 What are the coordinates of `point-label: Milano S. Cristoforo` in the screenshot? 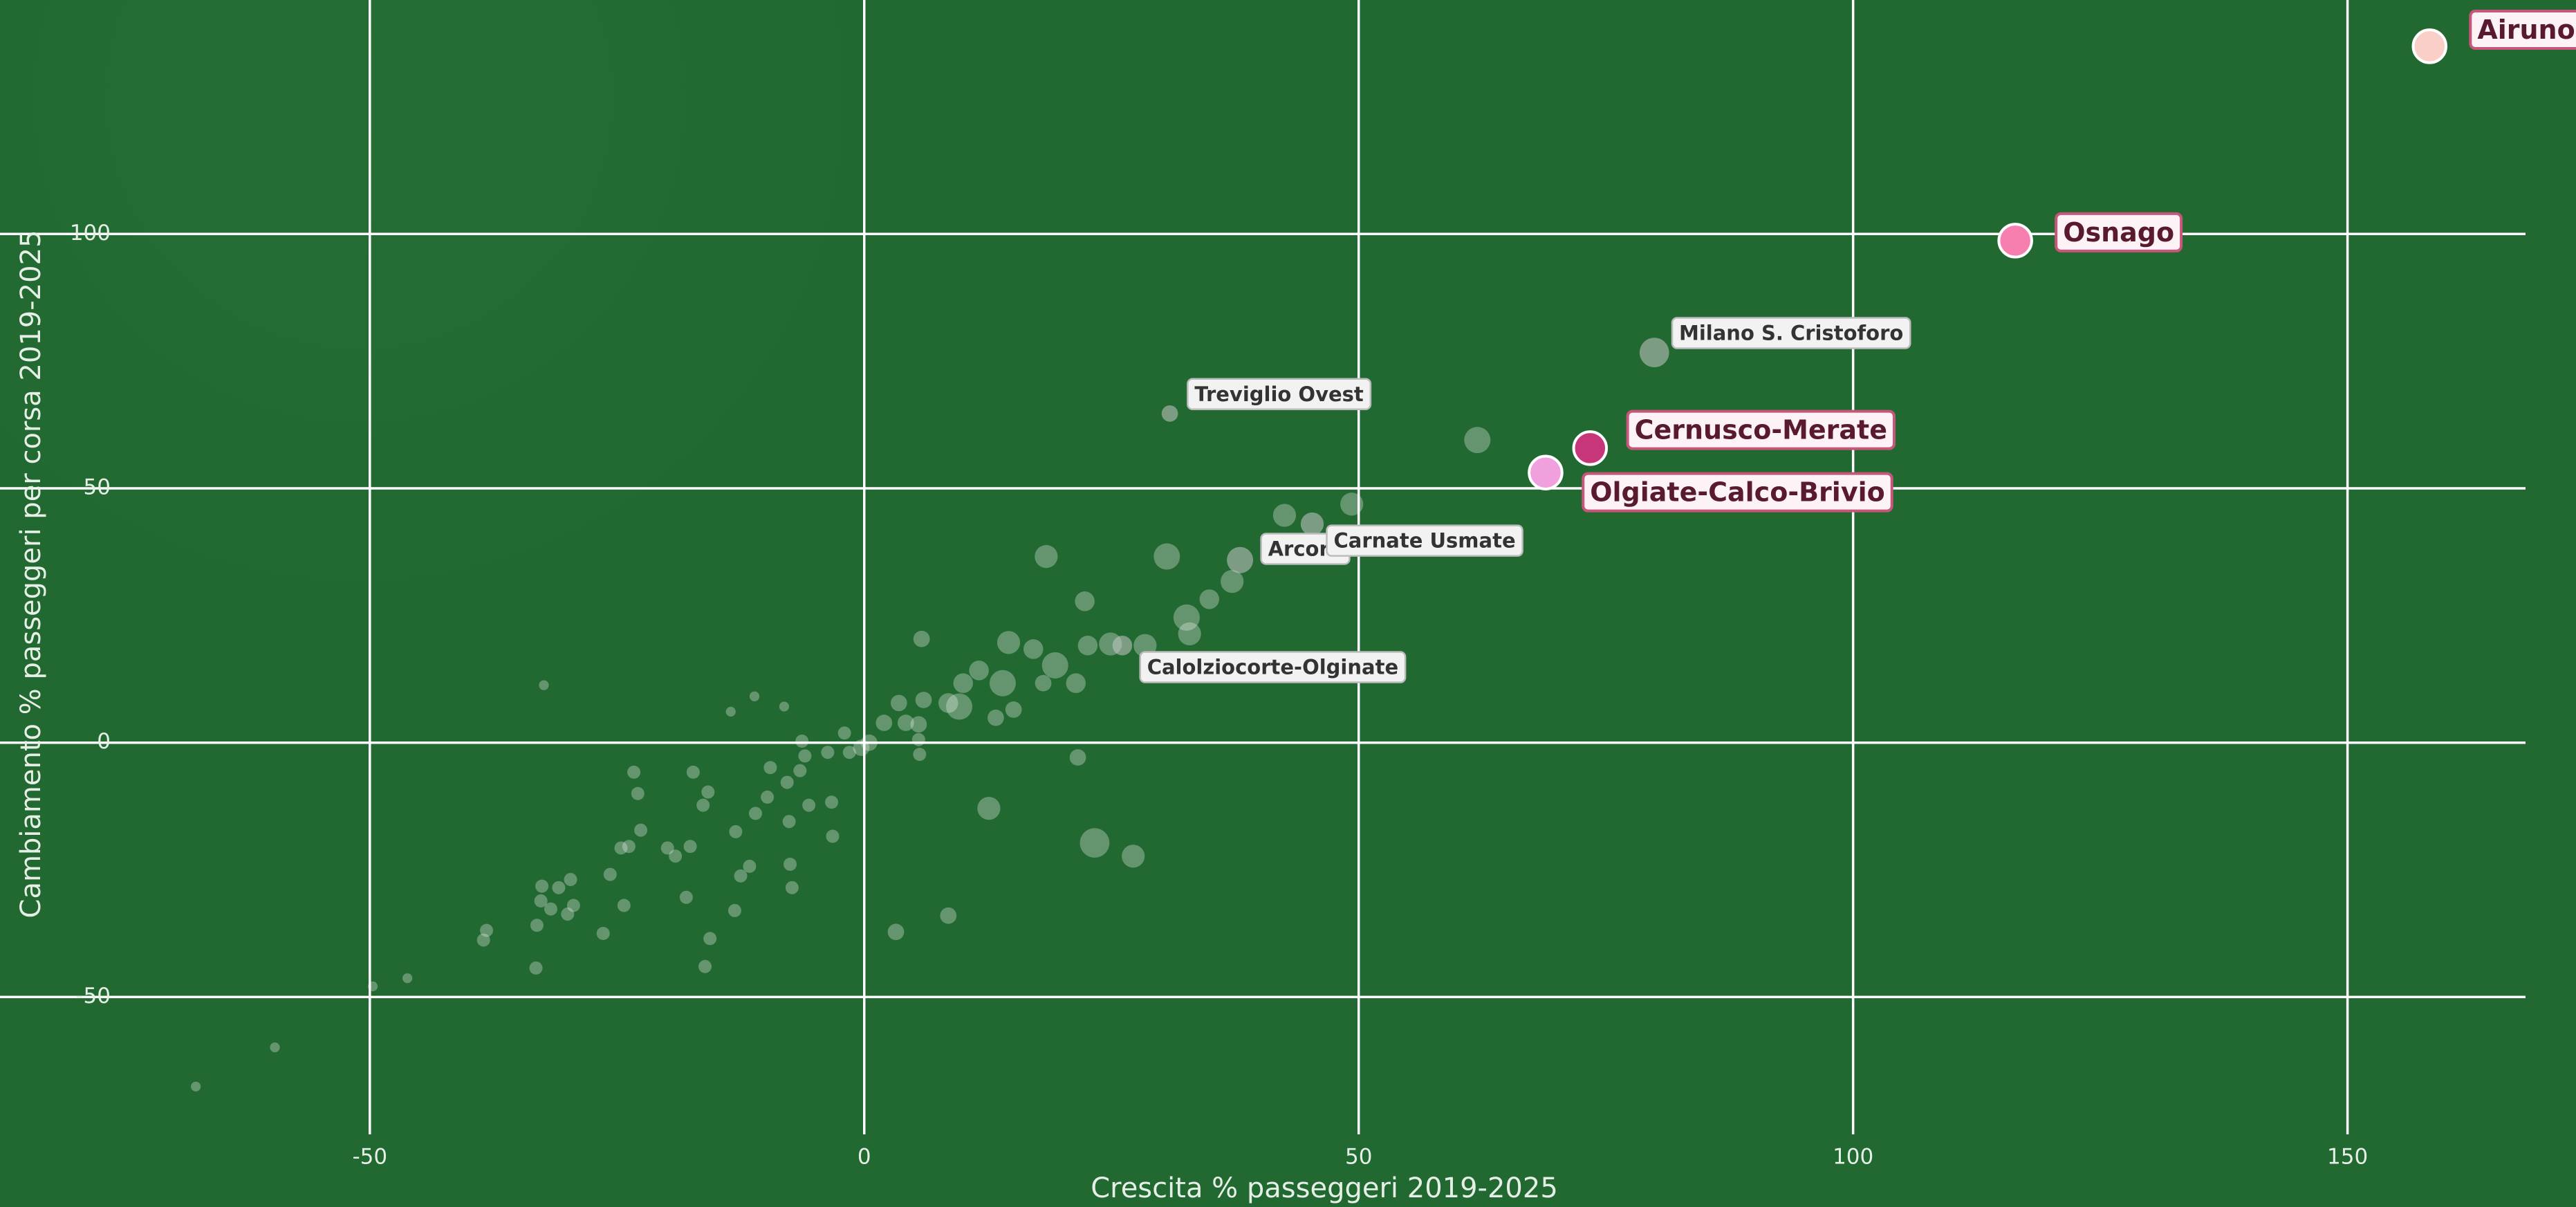 It's located at (1791, 333).